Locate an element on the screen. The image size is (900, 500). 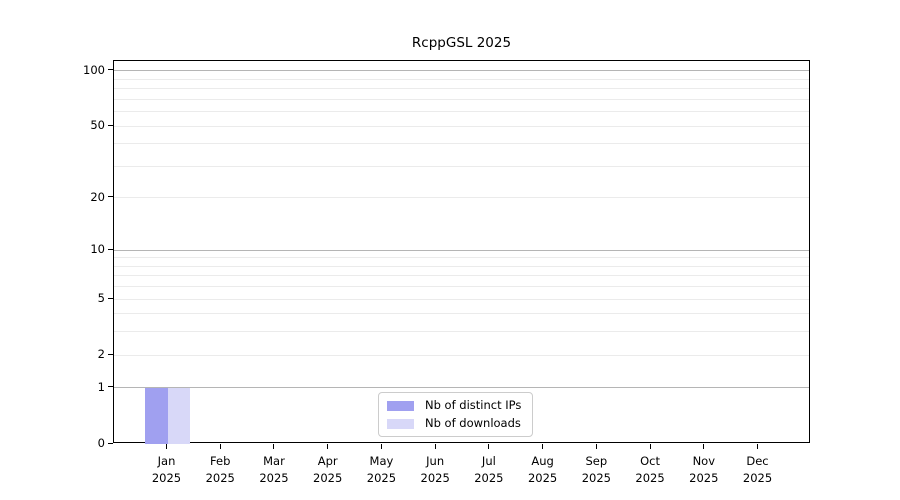
x-tick-label: Apr 2025 is located at coordinates (328, 470).